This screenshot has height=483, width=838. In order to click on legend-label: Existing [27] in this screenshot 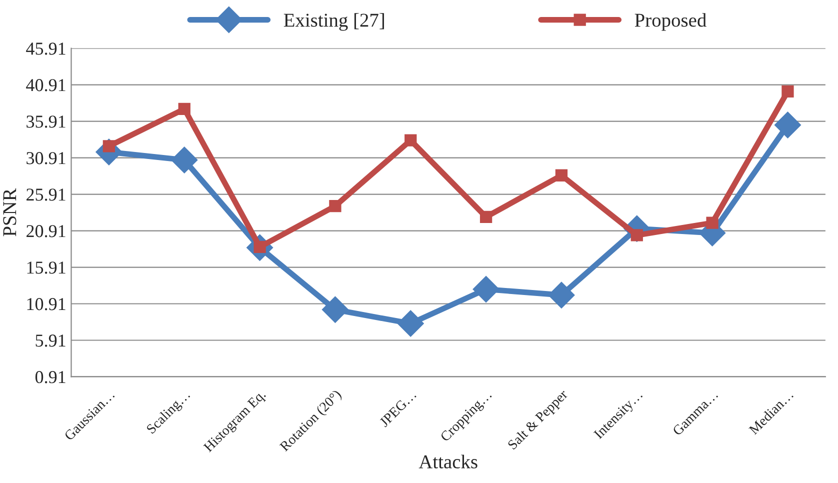, I will do `click(334, 22)`.